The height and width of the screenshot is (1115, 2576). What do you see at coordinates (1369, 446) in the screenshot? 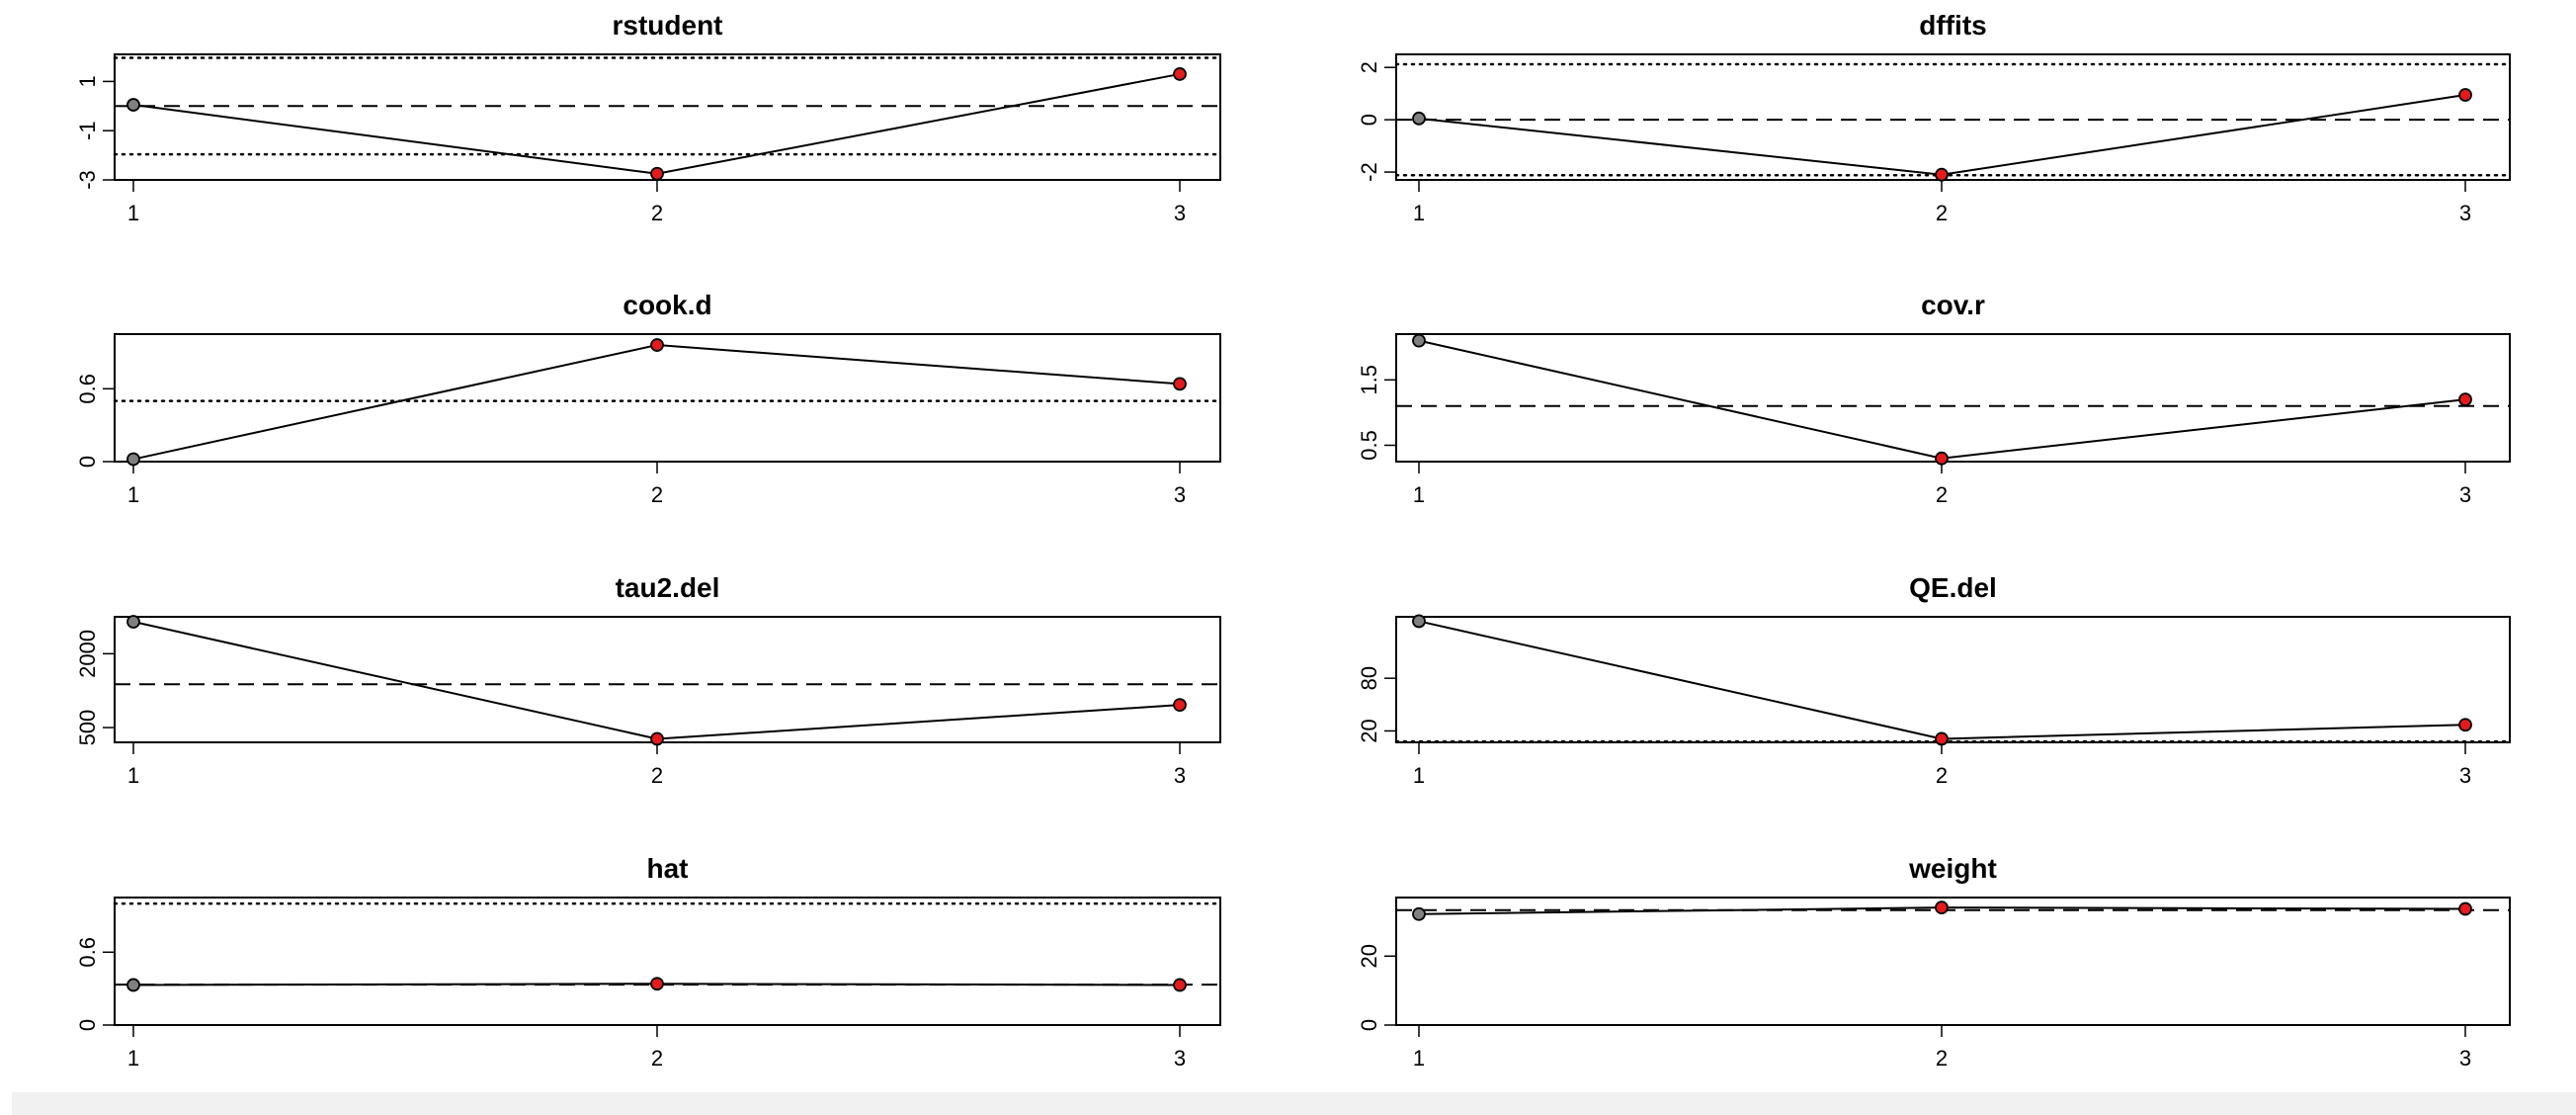
I see `y-tick-label: 0.5` at bounding box center [1369, 446].